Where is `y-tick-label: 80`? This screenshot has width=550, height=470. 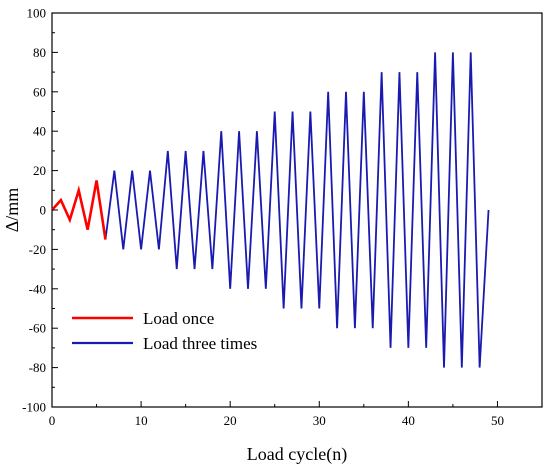
y-tick-label: 80 is located at coordinates (39, 52).